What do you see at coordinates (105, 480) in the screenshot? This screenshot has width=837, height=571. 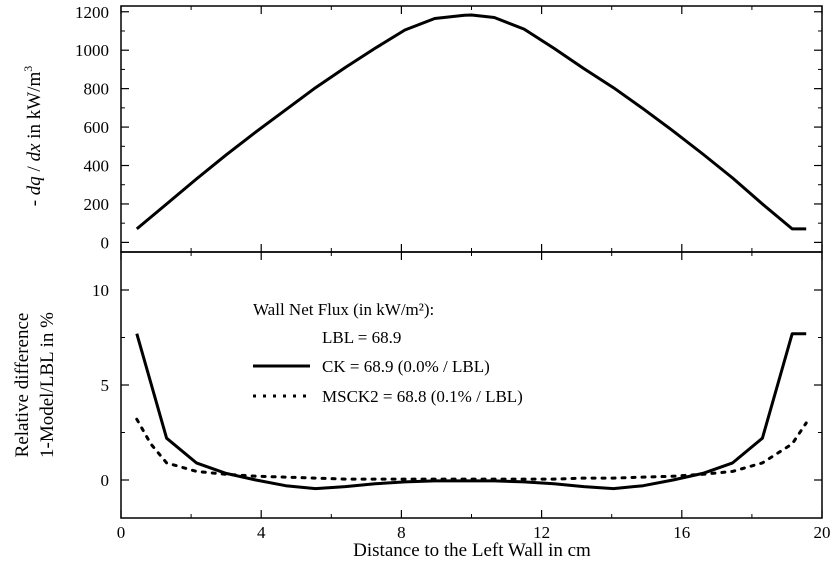 I see `bottom-y-tick-label: 0` at bounding box center [105, 480].